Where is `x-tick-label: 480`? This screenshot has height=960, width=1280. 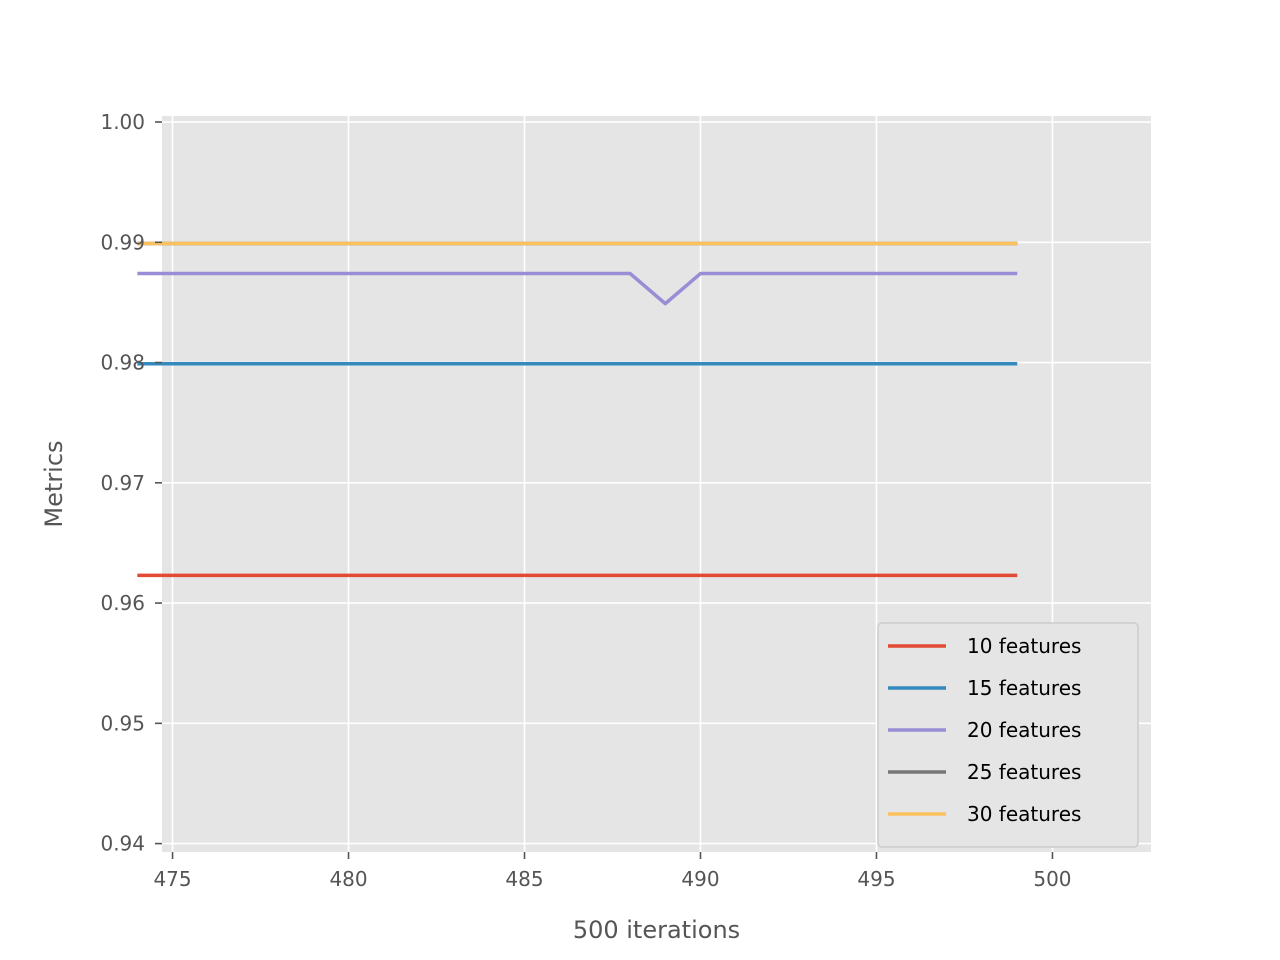 x-tick-label: 480 is located at coordinates (348, 879).